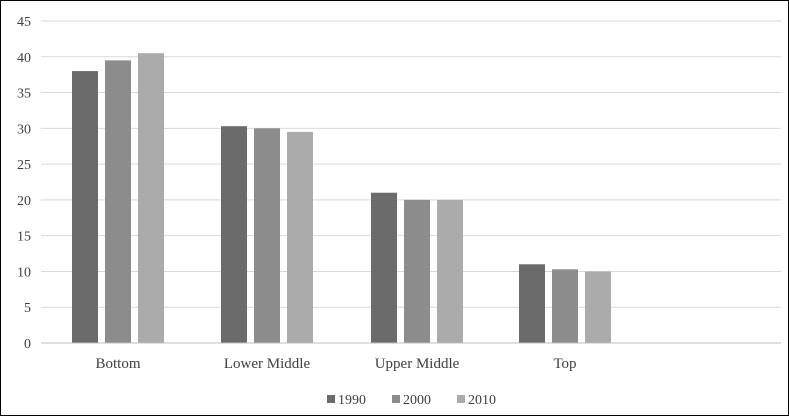 This screenshot has height=416, width=789. What do you see at coordinates (118, 201) in the screenshot?
I see `bar-bottom-2000` at bounding box center [118, 201].